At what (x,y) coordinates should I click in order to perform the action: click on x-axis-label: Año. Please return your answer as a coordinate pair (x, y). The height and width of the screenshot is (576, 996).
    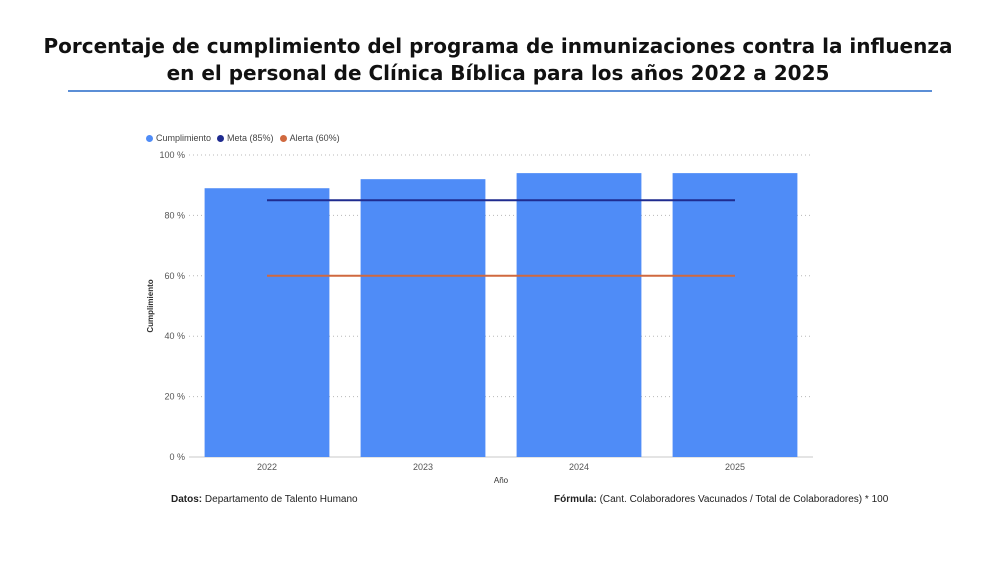
    Looking at the image, I should click on (501, 480).